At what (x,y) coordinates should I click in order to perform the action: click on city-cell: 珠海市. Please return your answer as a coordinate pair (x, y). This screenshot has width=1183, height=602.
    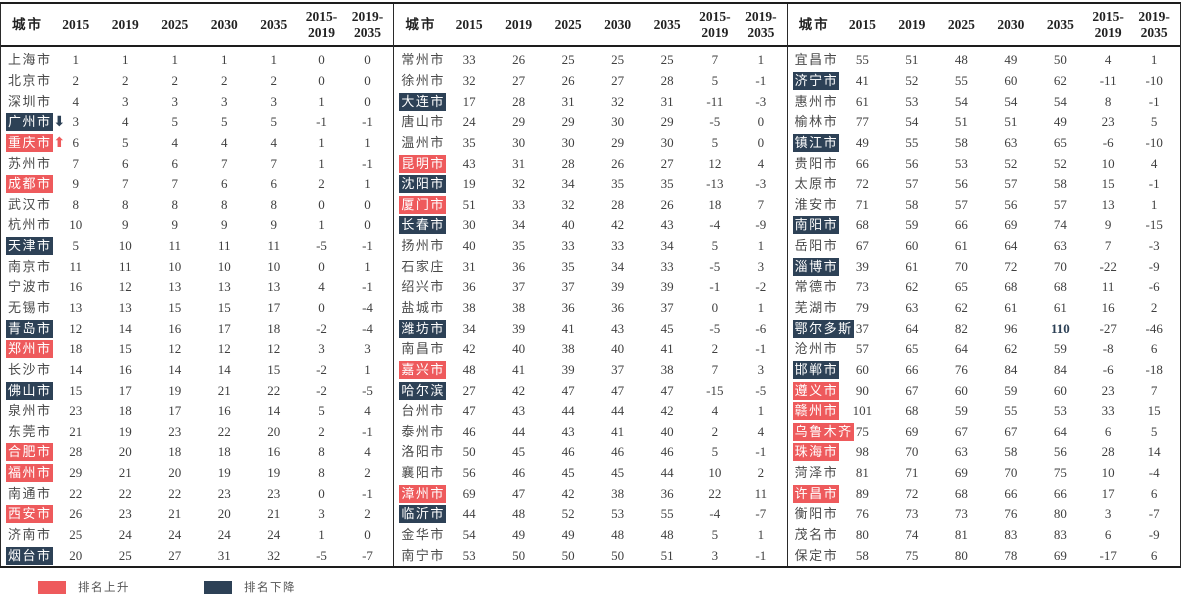
    Looking at the image, I should click on (814, 452).